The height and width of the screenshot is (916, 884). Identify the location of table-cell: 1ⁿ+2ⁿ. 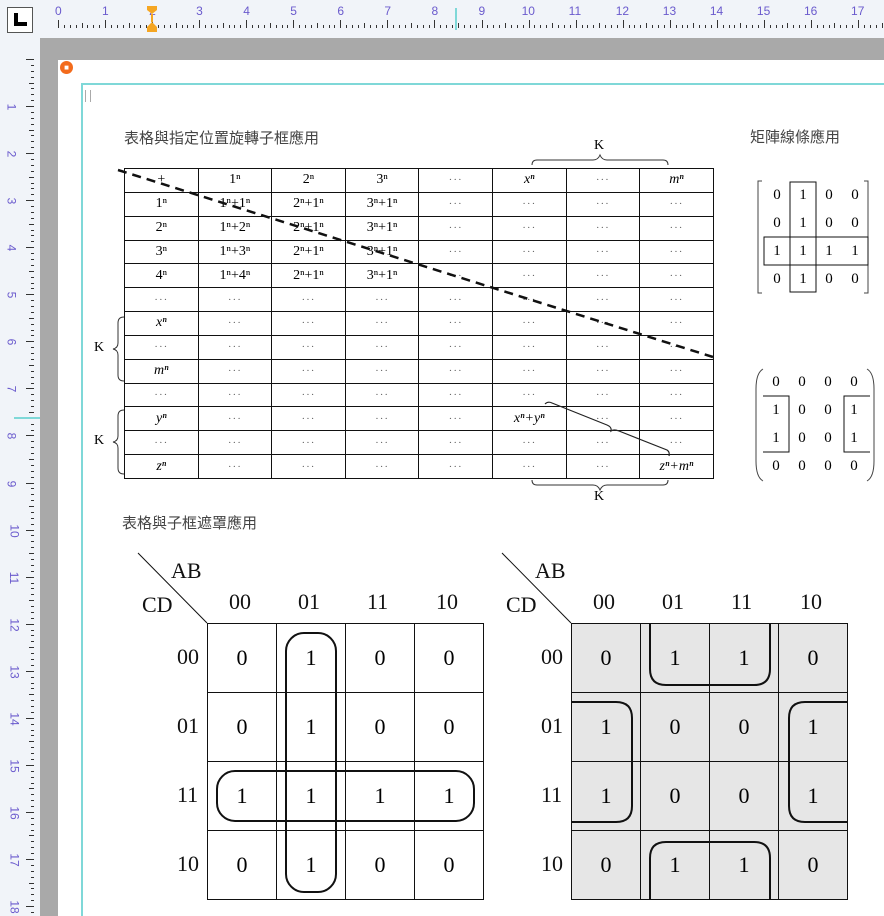
(235, 228).